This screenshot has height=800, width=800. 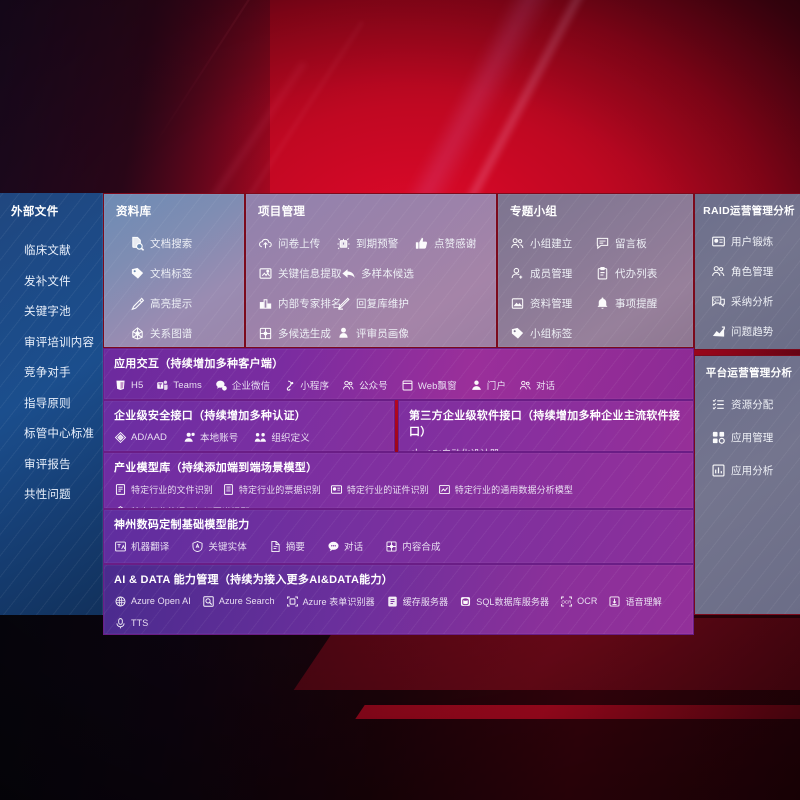 What do you see at coordinates (265, 333) in the screenshot?
I see `grid-generate-icon` at bounding box center [265, 333].